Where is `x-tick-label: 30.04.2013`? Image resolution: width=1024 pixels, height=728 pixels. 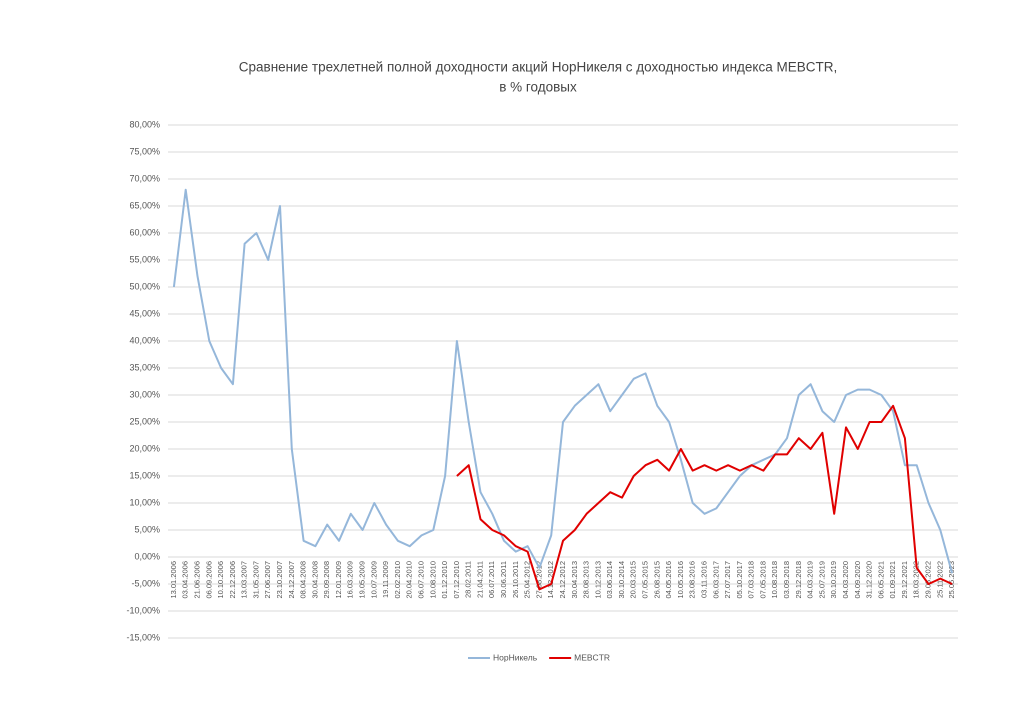 x-tick-label: 30.04.2013 is located at coordinates (574, 580).